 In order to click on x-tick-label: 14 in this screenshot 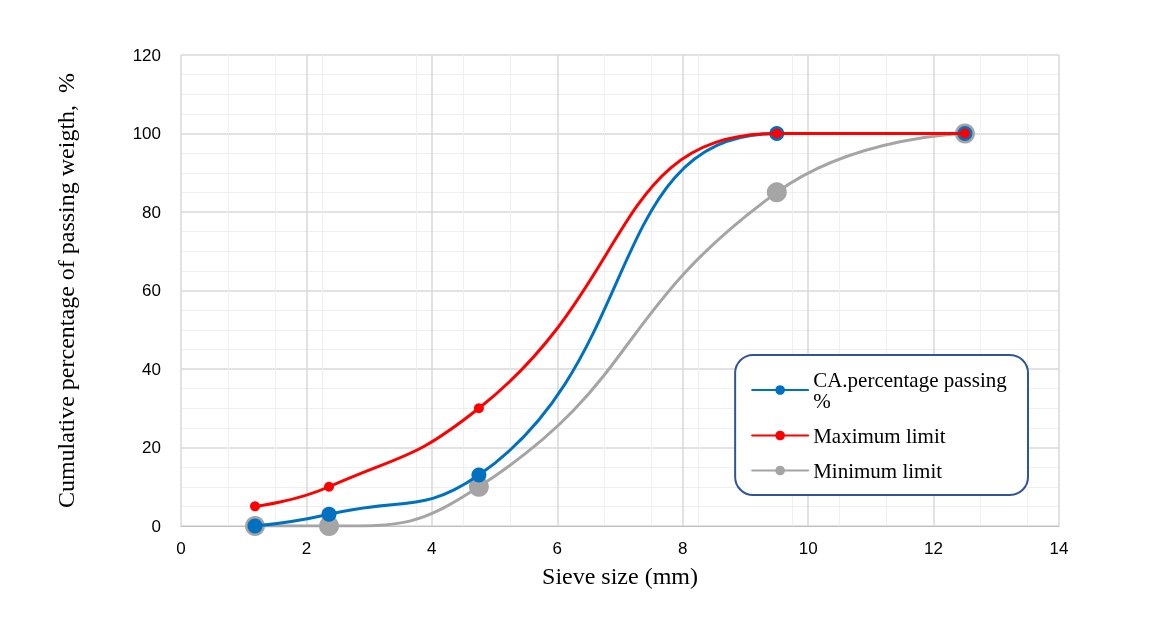, I will do `click(1059, 548)`.